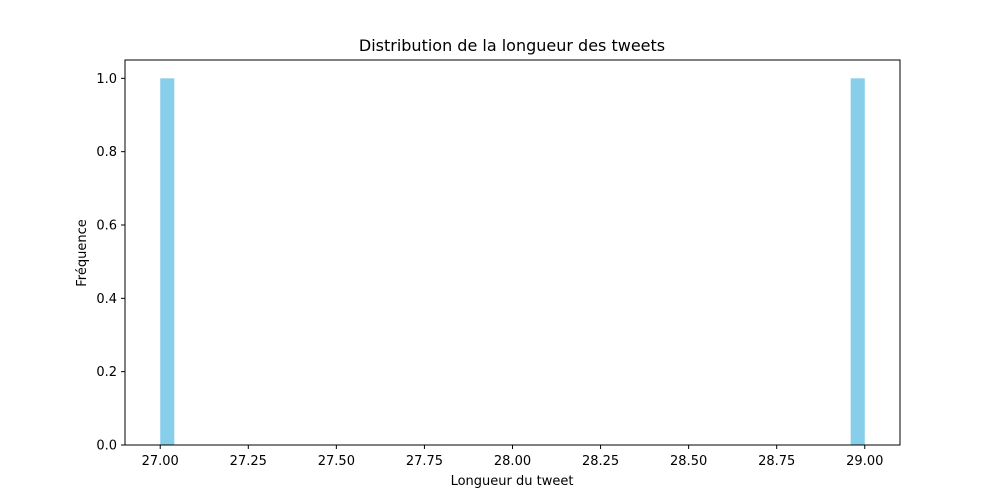  I want to click on x-tick-label: 27.25, so click(248, 461).